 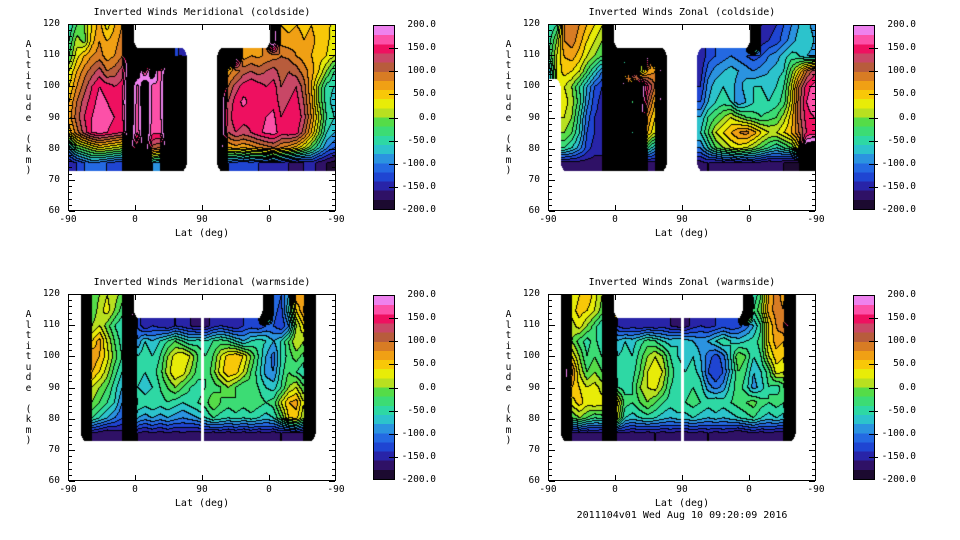 I want to click on colorbar-tick-label: 100.0, so click(x=901, y=71).